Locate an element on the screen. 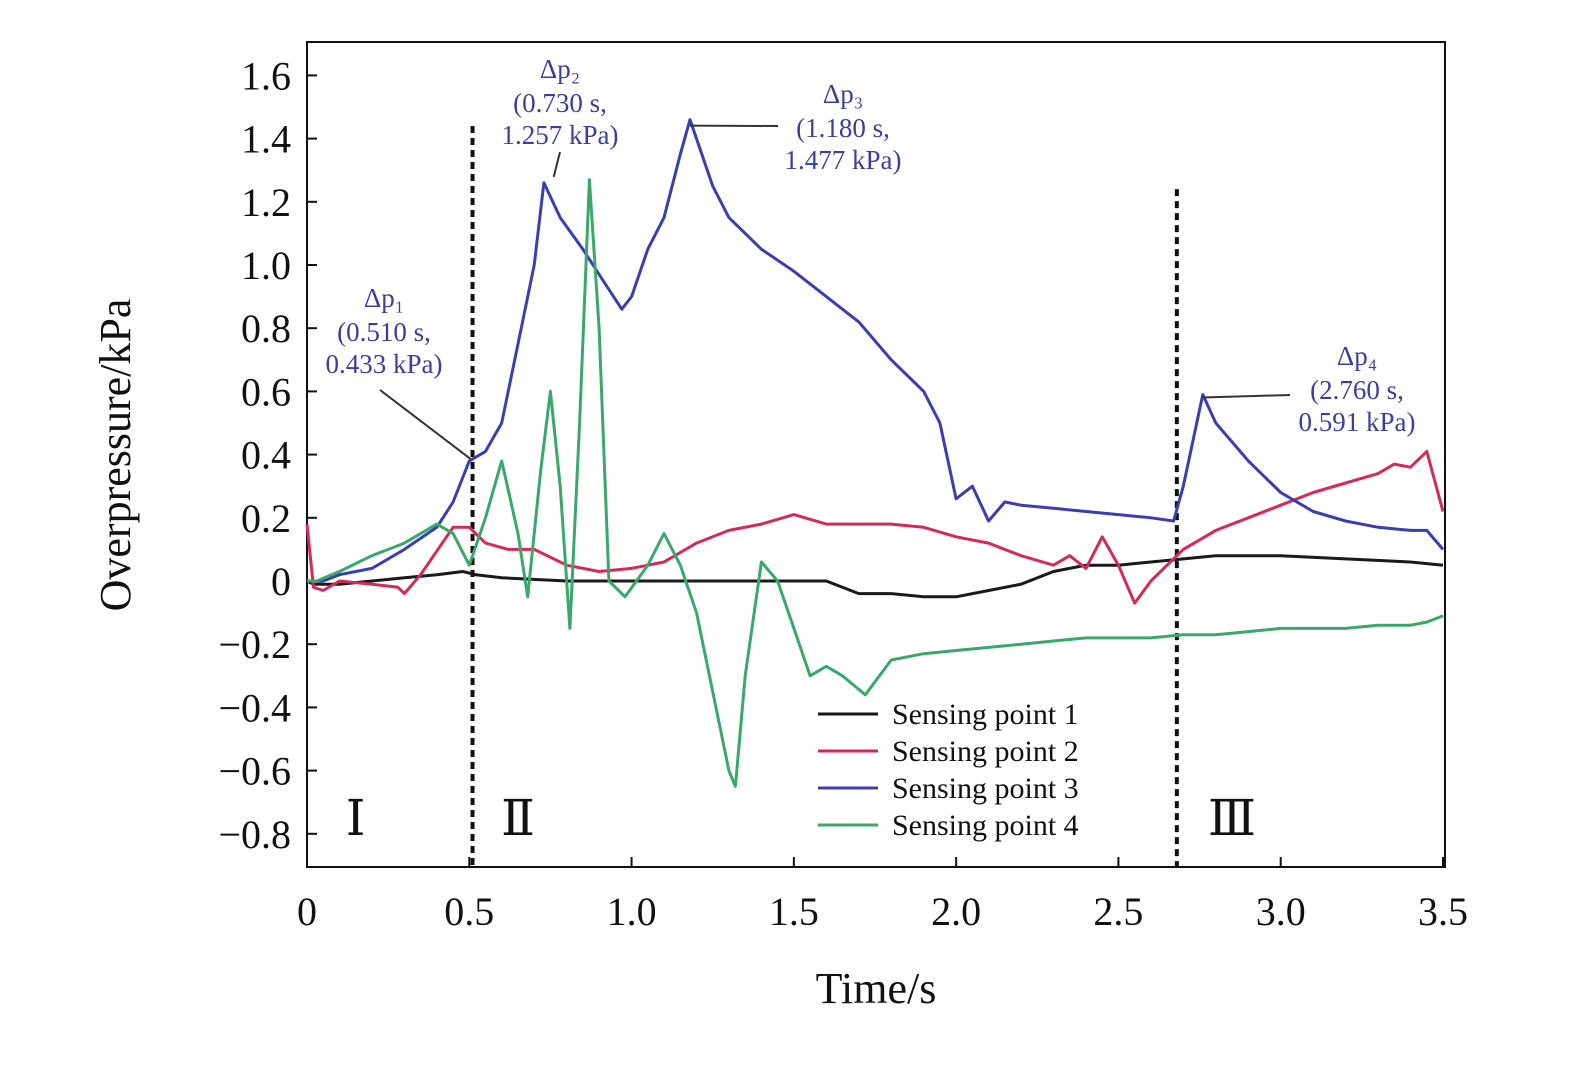 This screenshot has width=1575, height=1067. x-tick-label: 1.0 is located at coordinates (632, 911).